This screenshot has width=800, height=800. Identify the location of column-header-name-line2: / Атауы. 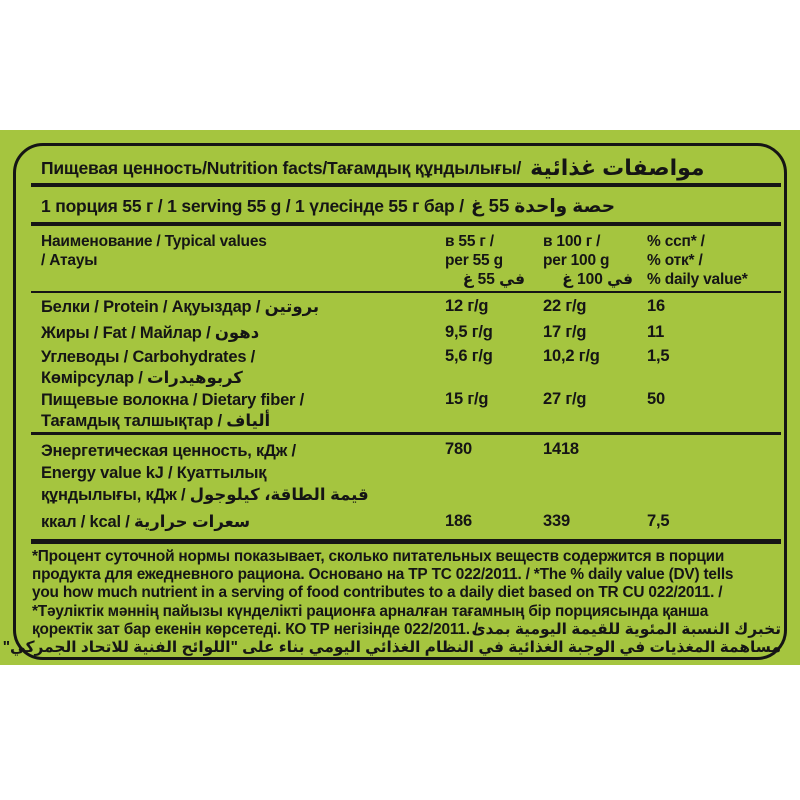
(69, 260).